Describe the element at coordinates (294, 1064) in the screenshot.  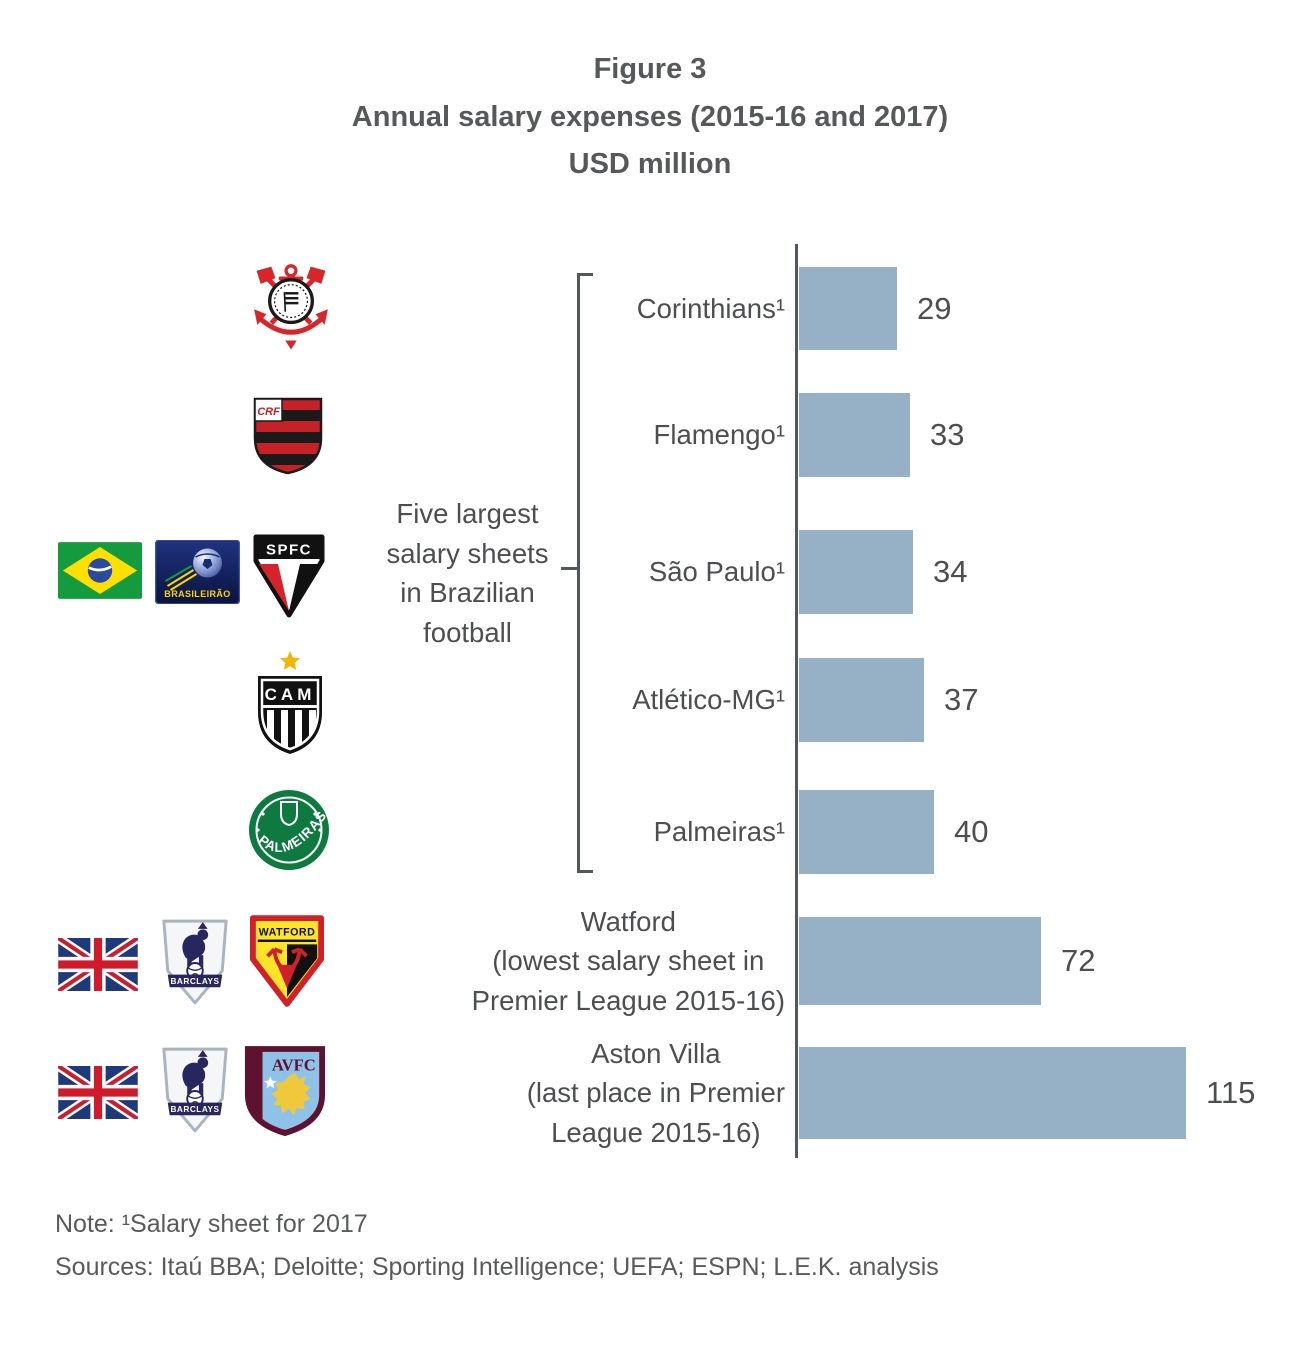
I see `svg-text: AVFC` at that location.